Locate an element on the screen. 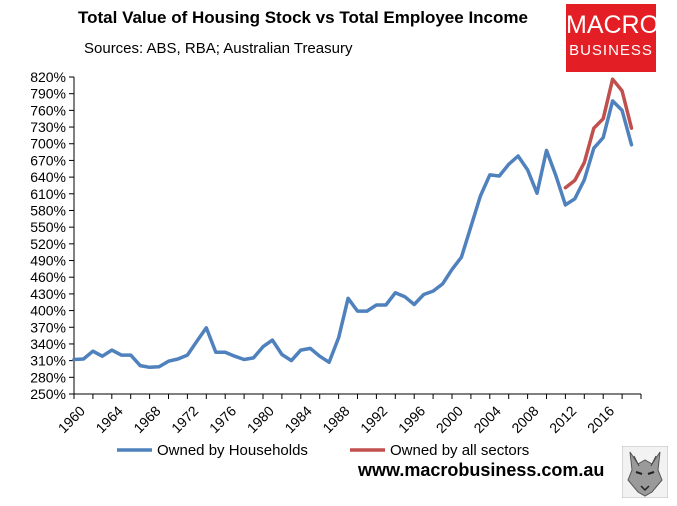  y-tick-label: 310% is located at coordinates (48, 361).